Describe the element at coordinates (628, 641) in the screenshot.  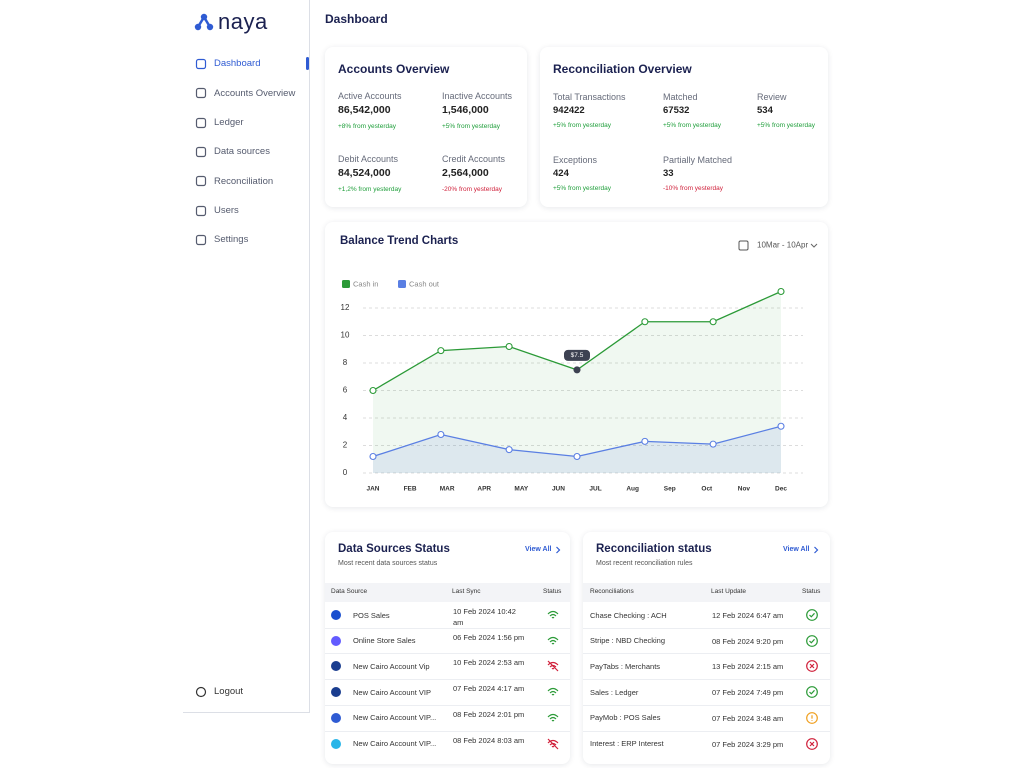
I see `row-name: Stripe : NBD Checking` at that location.